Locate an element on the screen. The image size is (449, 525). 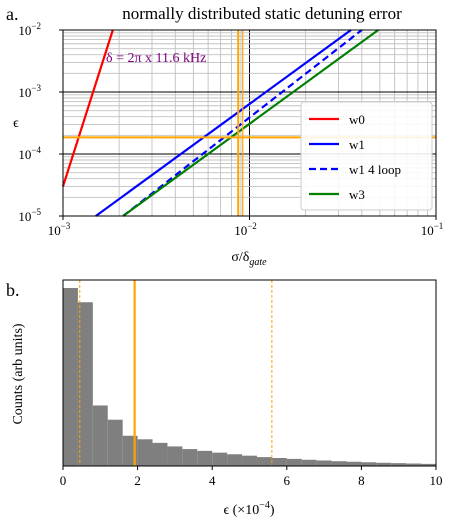
detuning-annotation: δ = 2π x 11.6 kHz is located at coordinates (156, 58).